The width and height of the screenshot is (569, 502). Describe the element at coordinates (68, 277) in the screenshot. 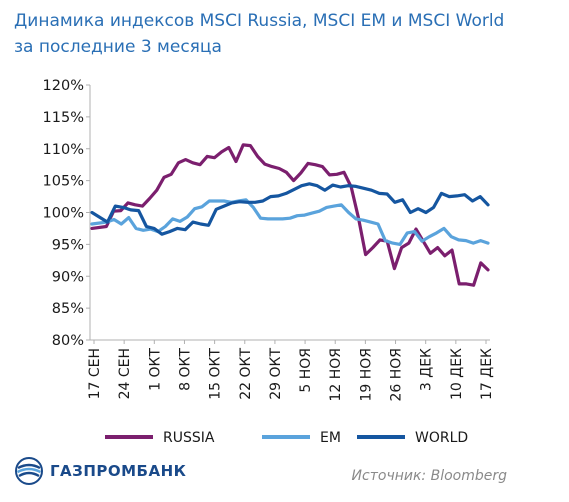

I see `y-tick-label: 90%` at that location.